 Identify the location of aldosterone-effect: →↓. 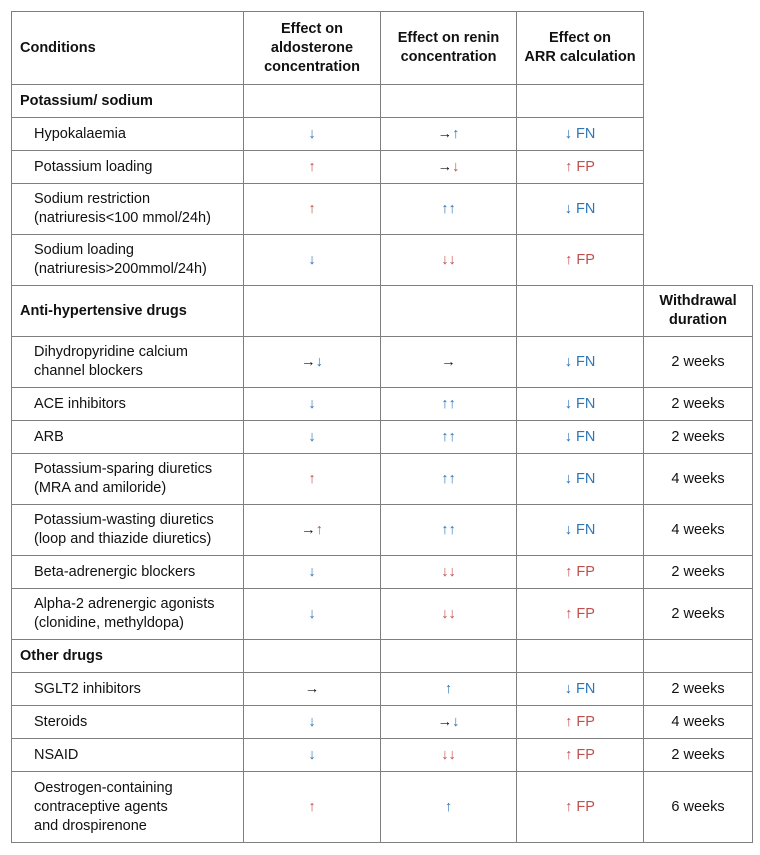
(312, 362).